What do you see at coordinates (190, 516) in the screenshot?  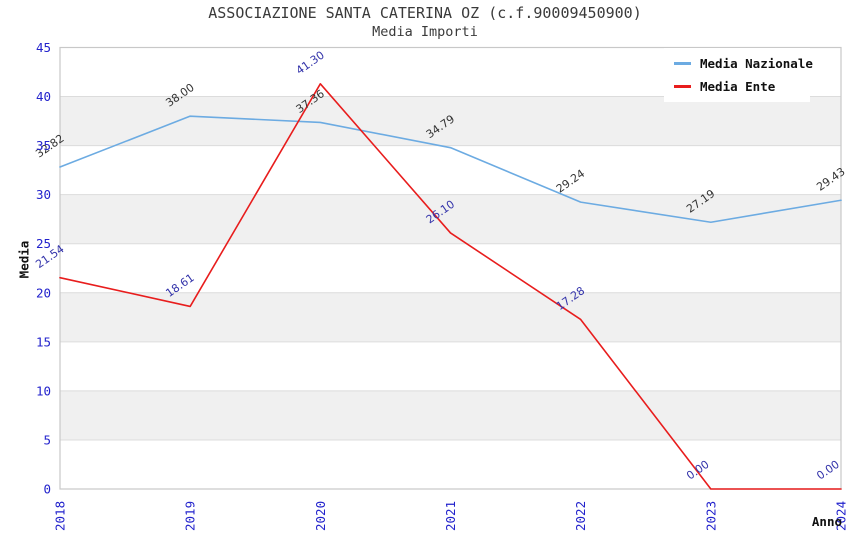 I see `x-tick-label: 2019` at bounding box center [190, 516].